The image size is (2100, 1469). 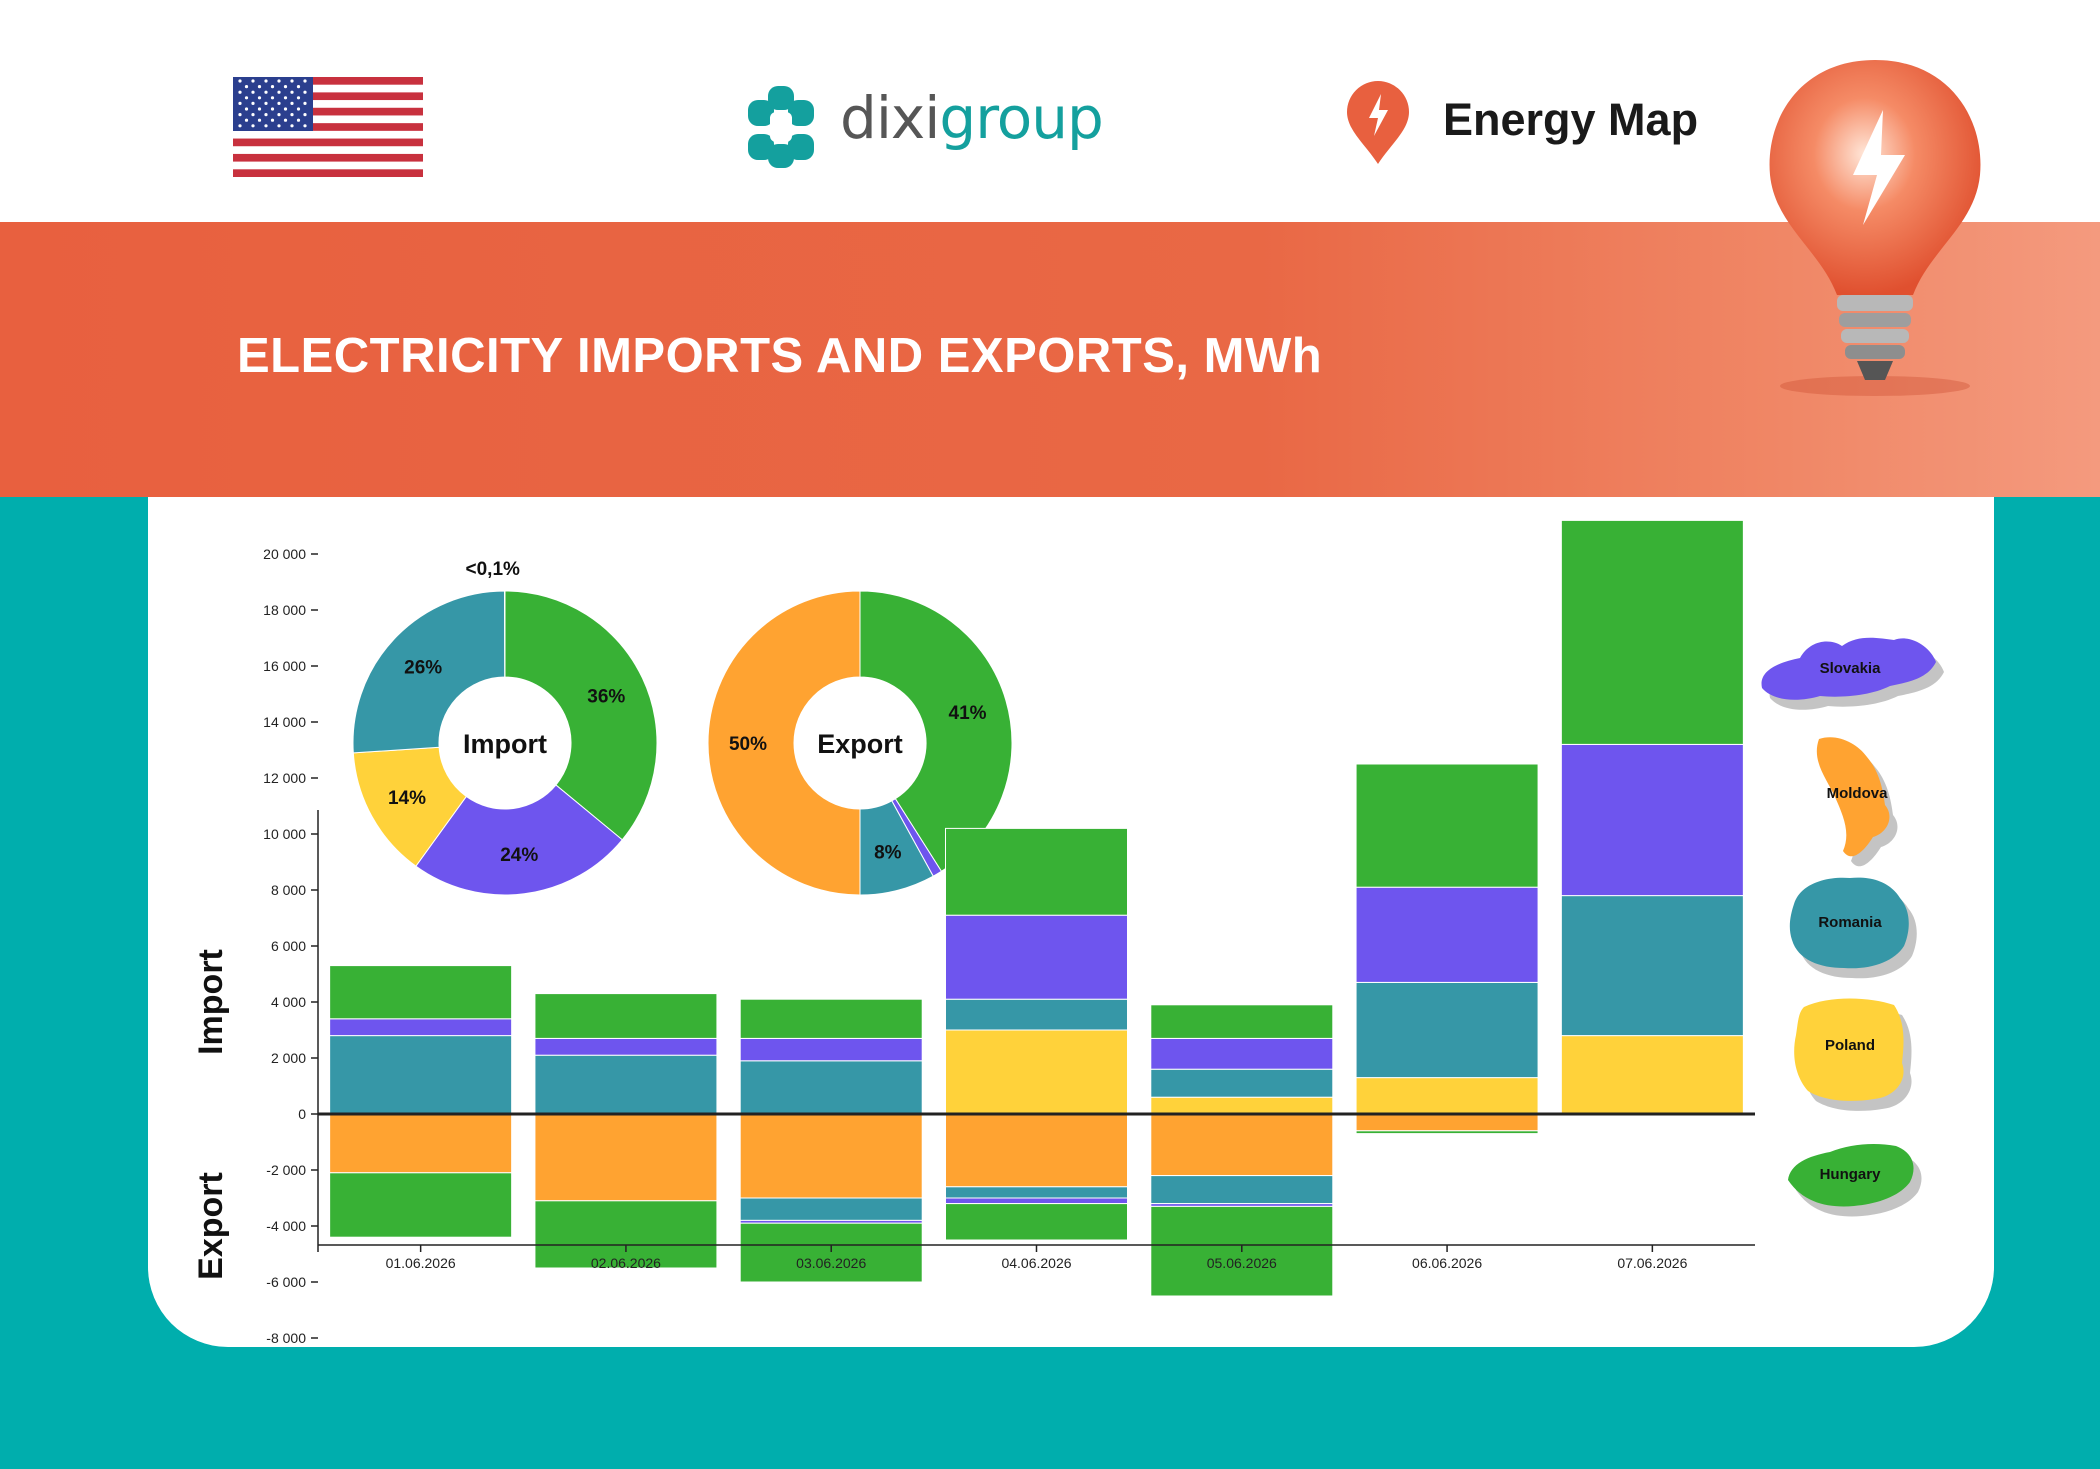 What do you see at coordinates (284, 834) in the screenshot?
I see `y-tick-label-5: 10 000` at bounding box center [284, 834].